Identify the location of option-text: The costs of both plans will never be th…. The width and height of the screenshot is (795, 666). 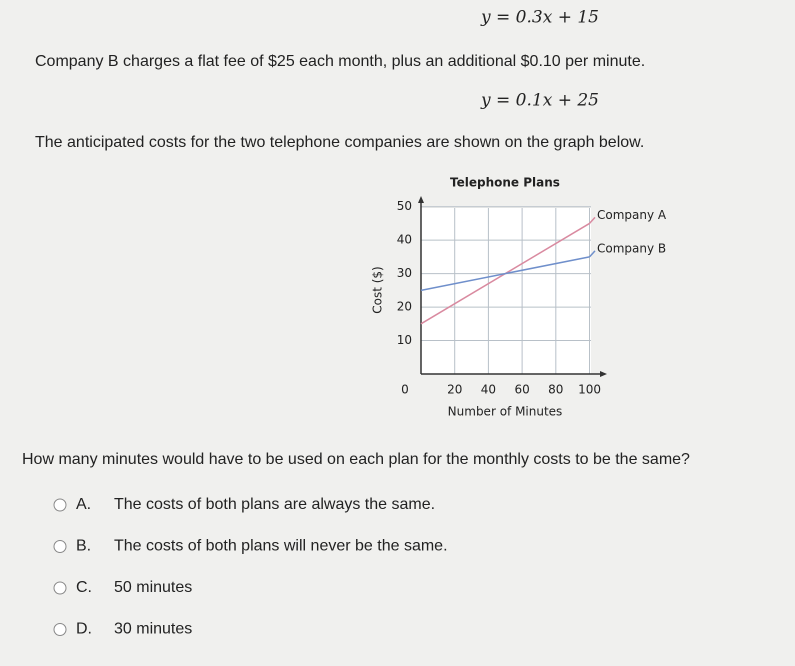
(281, 546).